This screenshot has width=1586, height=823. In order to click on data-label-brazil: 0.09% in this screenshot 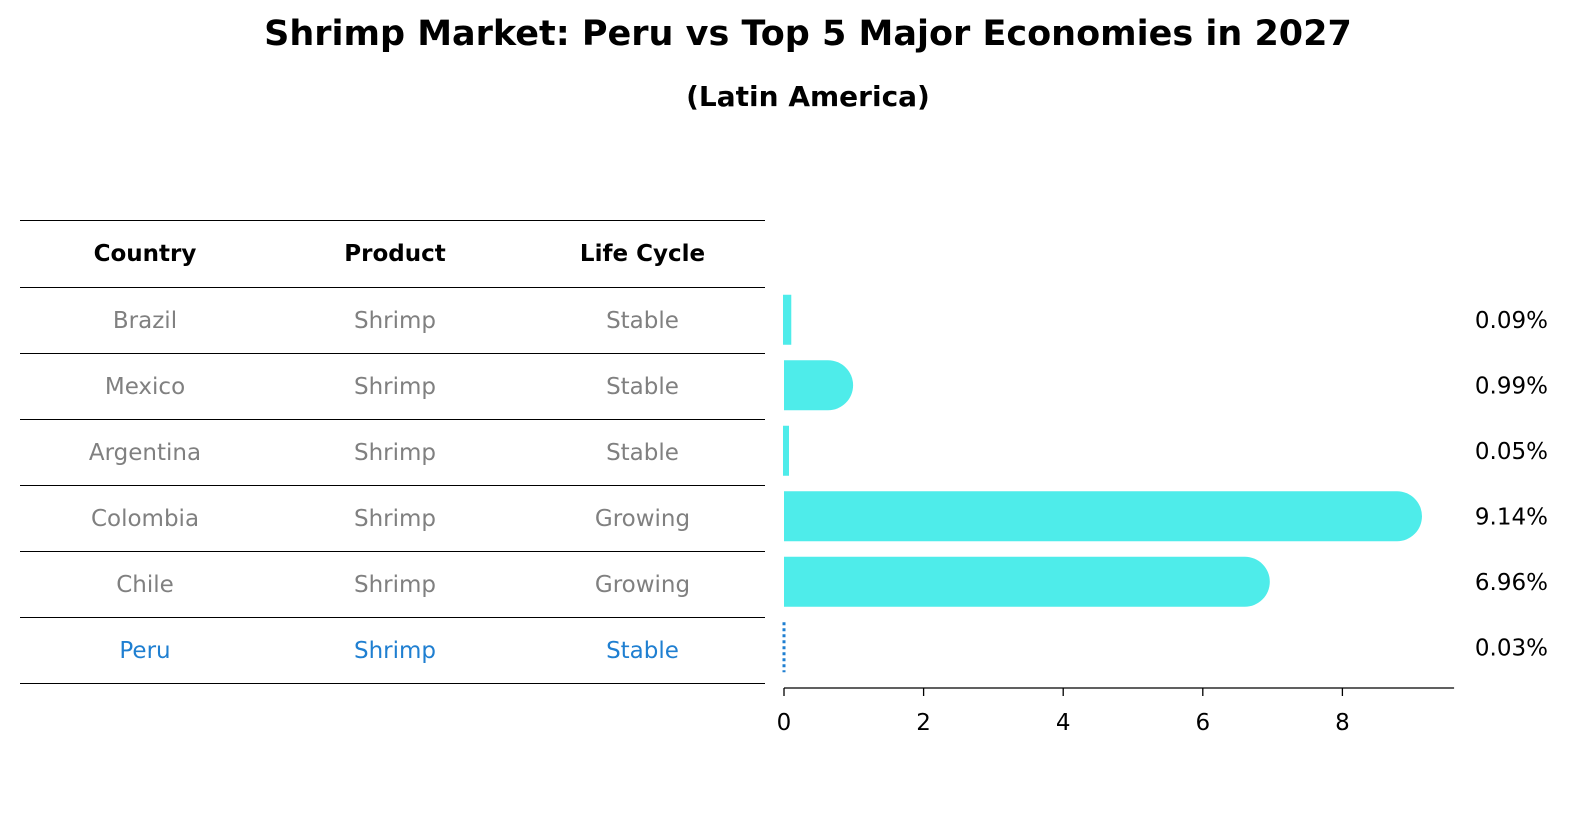, I will do `click(1511, 321)`.